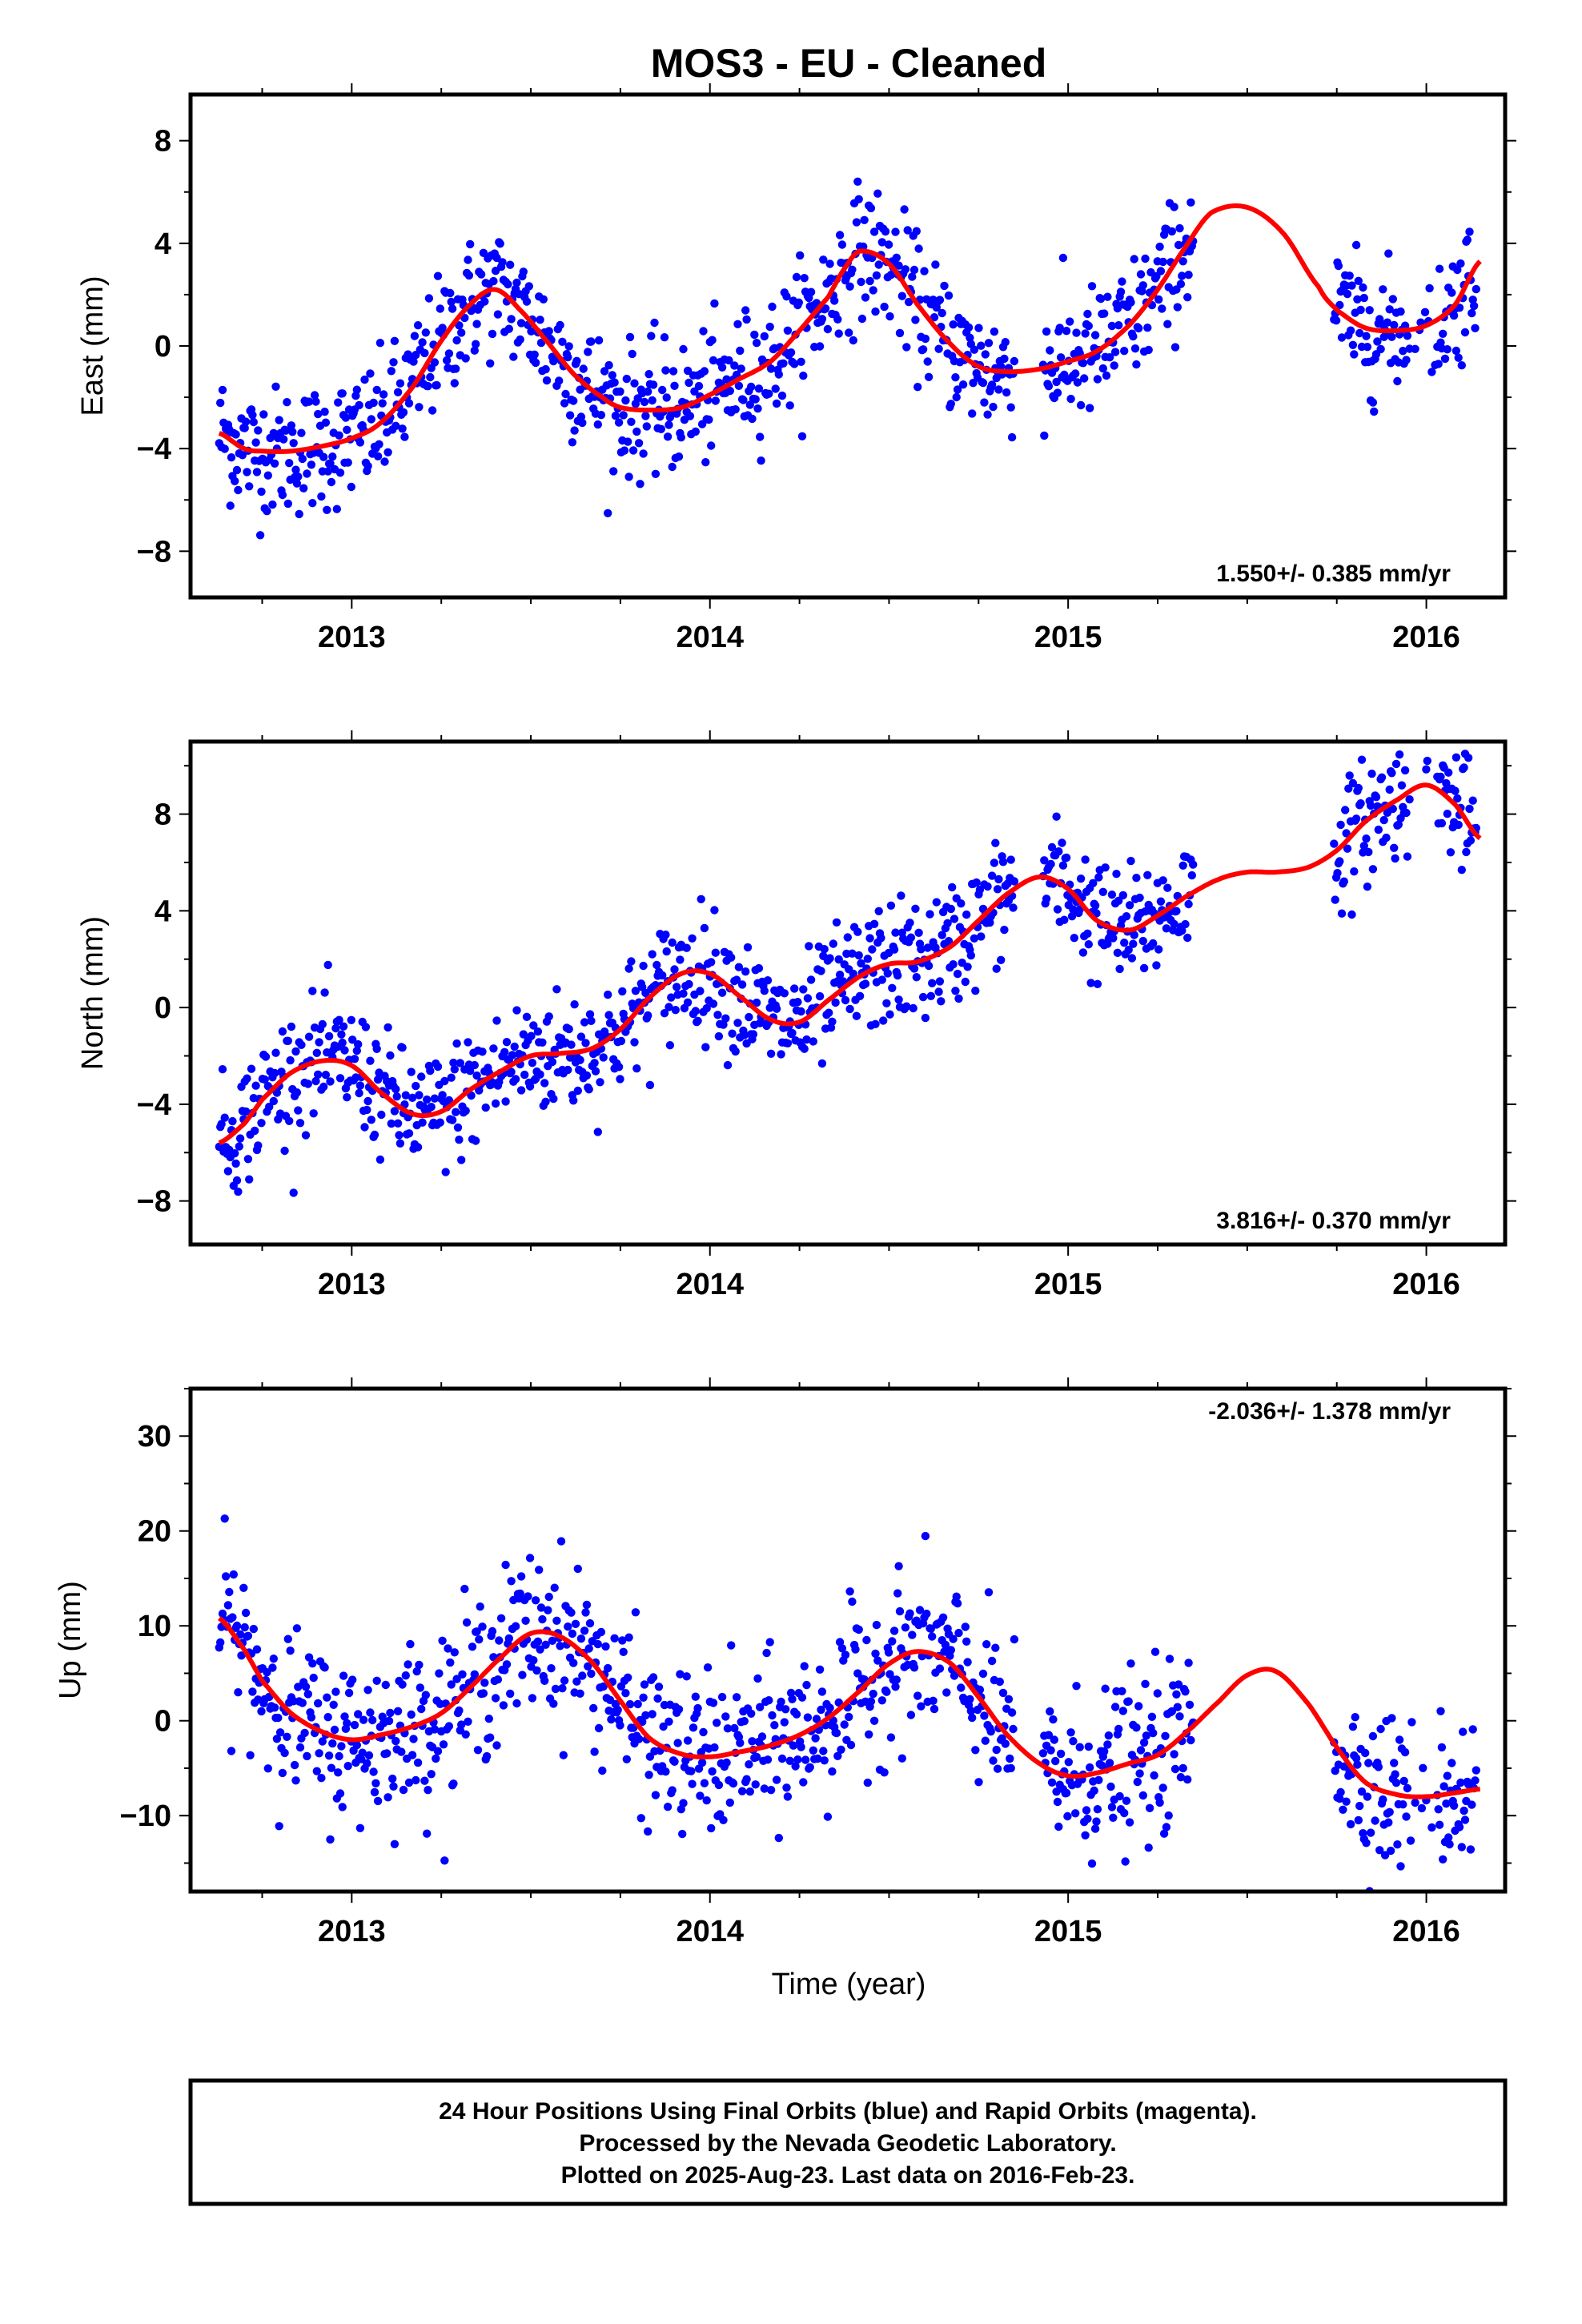 The width and height of the screenshot is (1582, 2324). Describe the element at coordinates (154, 1532) in the screenshot. I see `up-y-tick-label: 20` at that location.